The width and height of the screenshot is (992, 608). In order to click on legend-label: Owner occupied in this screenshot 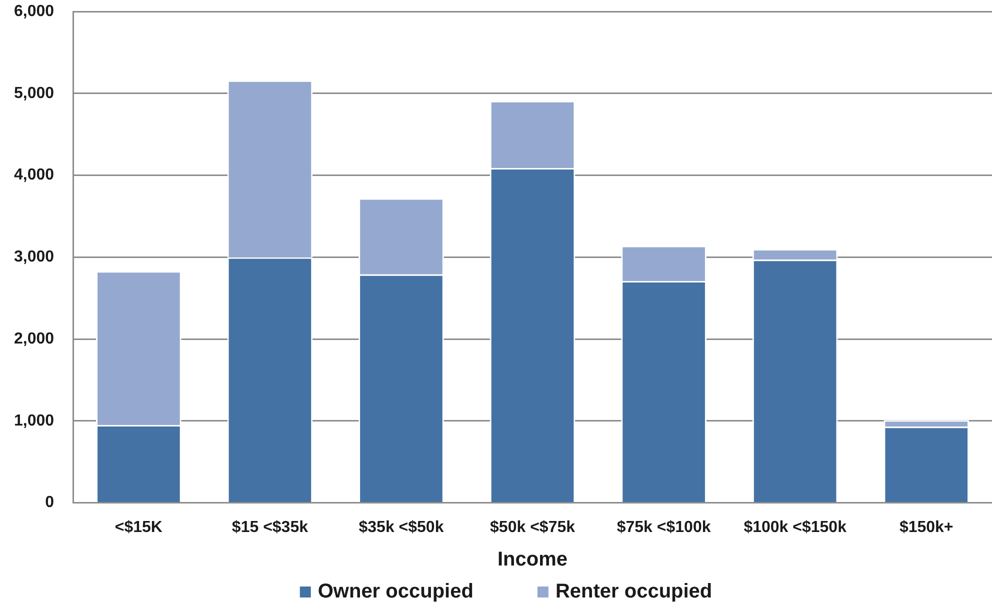, I will do `click(396, 591)`.